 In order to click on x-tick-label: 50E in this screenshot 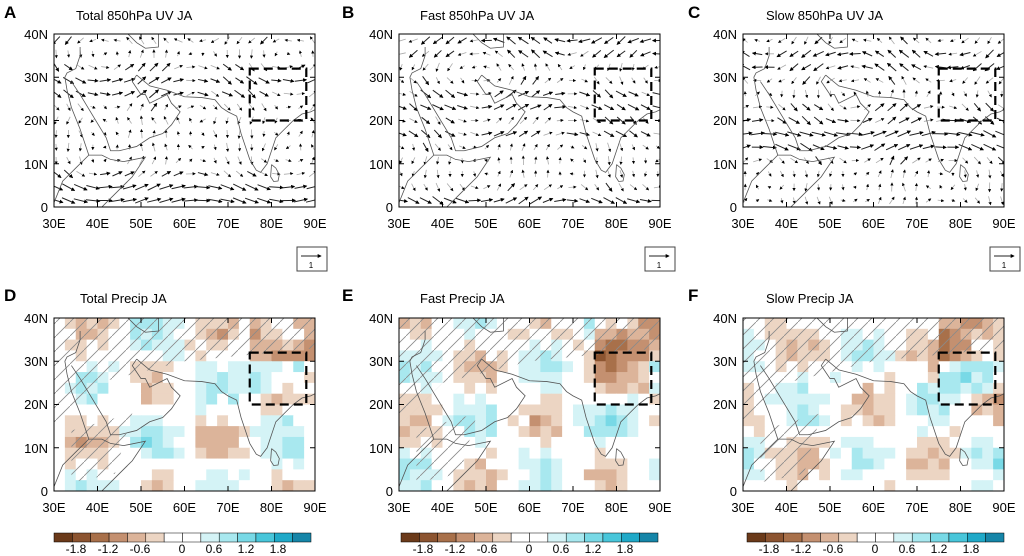, I will do `click(485, 223)`.